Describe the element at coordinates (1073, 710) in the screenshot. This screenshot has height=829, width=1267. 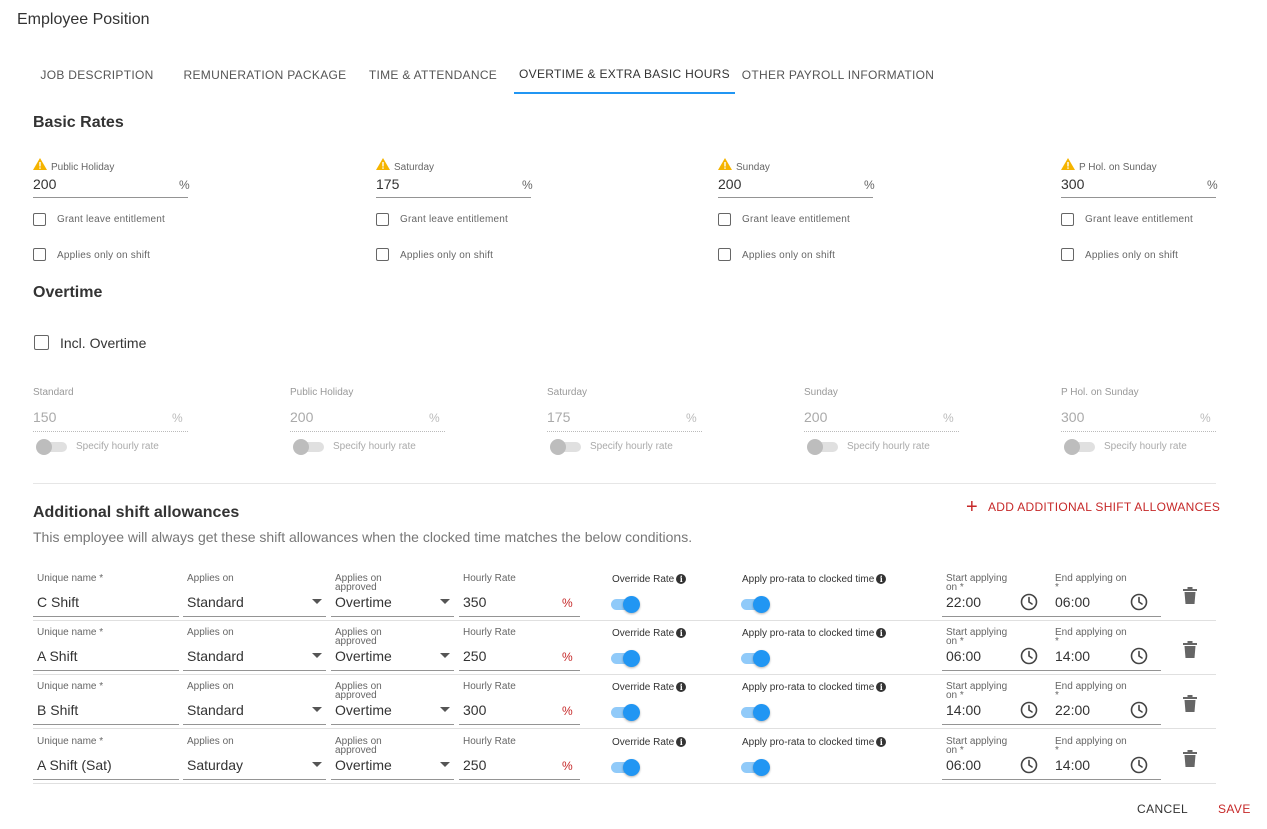
I see `end-time-input: 22:00` at that location.